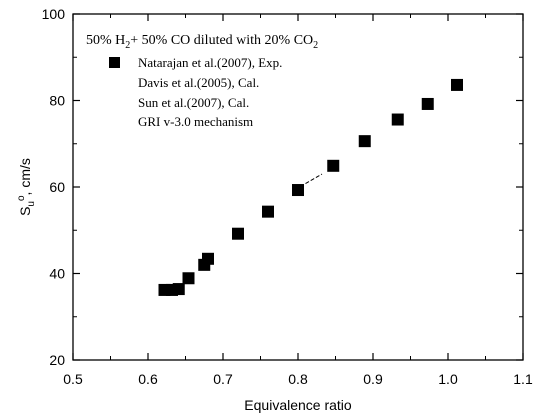  I want to click on legend-entry-3: Sun et al.(2007), Cal., so click(193, 102).